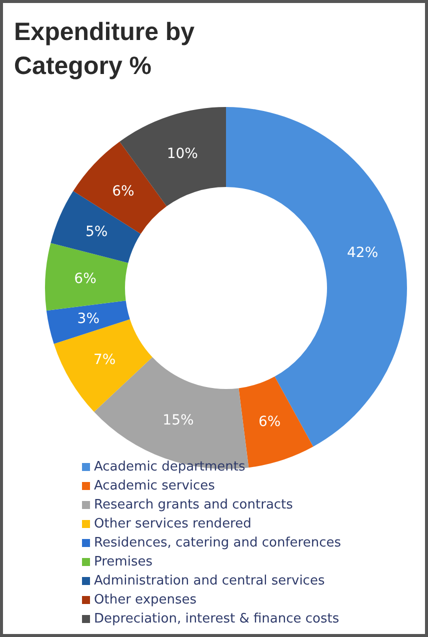 This screenshot has width=428, height=637. What do you see at coordinates (217, 619) in the screenshot?
I see `legend-label: Depreciation, interest & finance costs` at bounding box center [217, 619].